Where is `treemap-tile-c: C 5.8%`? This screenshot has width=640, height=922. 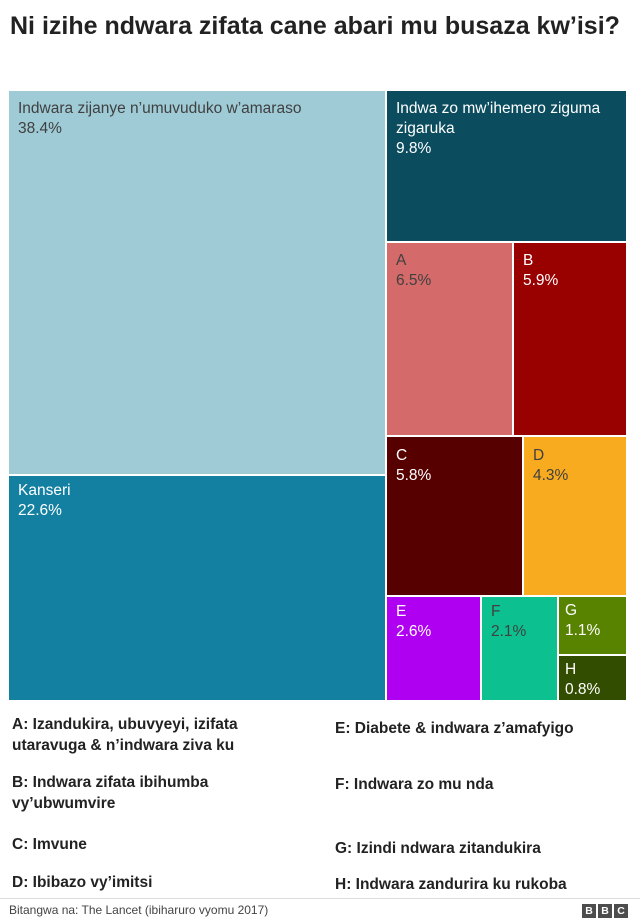 treemap-tile-c: C 5.8% is located at coordinates (455, 517).